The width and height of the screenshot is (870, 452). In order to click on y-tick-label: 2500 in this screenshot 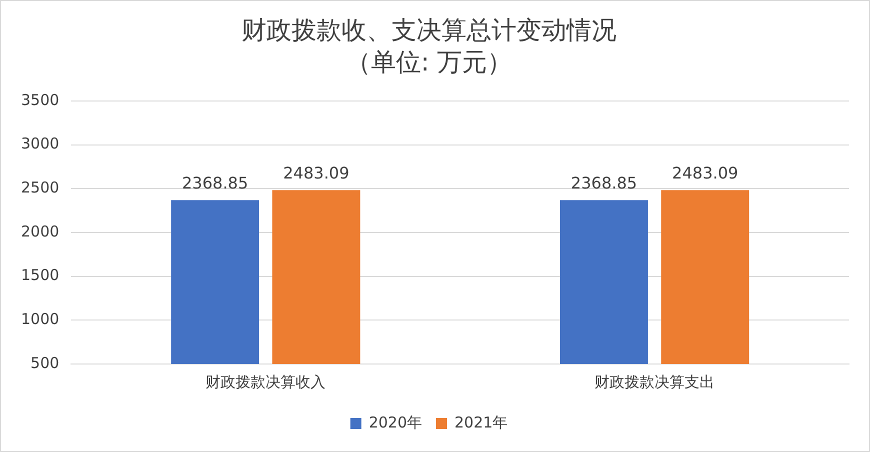, I will do `click(40, 187)`.